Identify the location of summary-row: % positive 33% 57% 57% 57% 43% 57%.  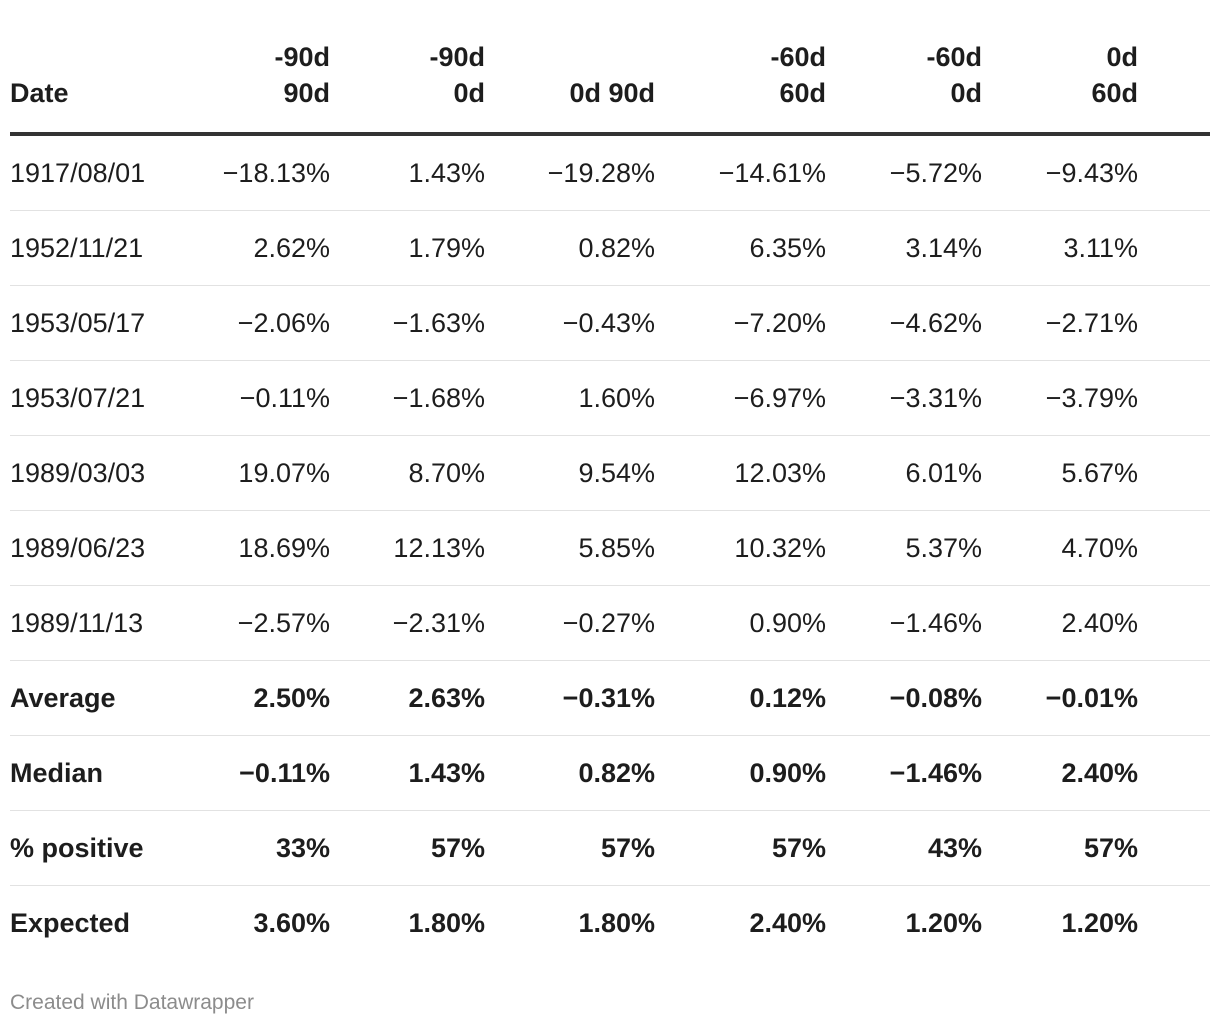
(610, 848).